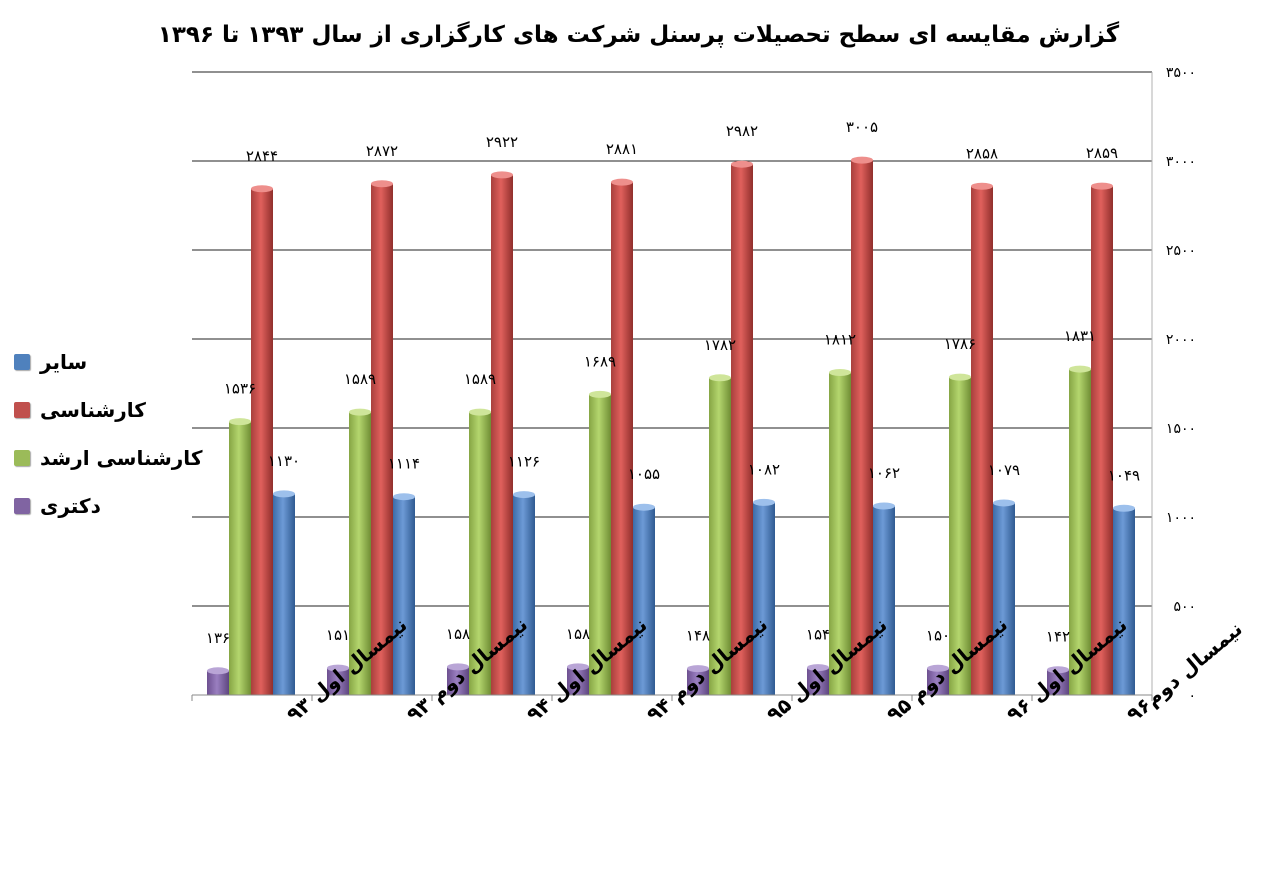 The height and width of the screenshot is (873, 1277). I want to click on legend-swatch-master, so click(22, 458).